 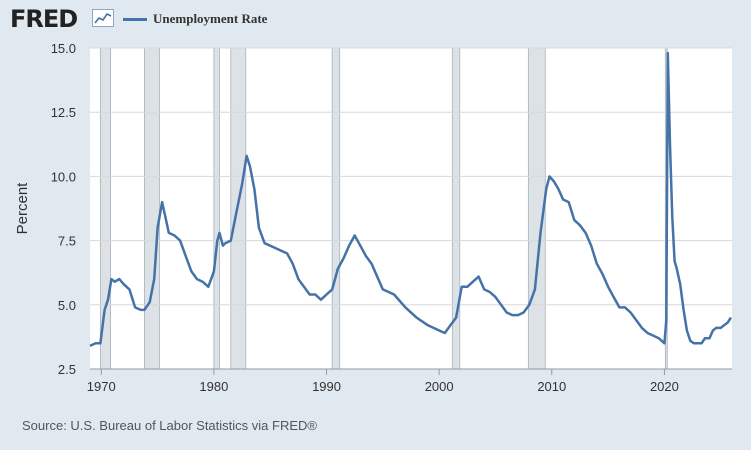 What do you see at coordinates (63, 176) in the screenshot?
I see `y-tick-label: 10.0` at bounding box center [63, 176].